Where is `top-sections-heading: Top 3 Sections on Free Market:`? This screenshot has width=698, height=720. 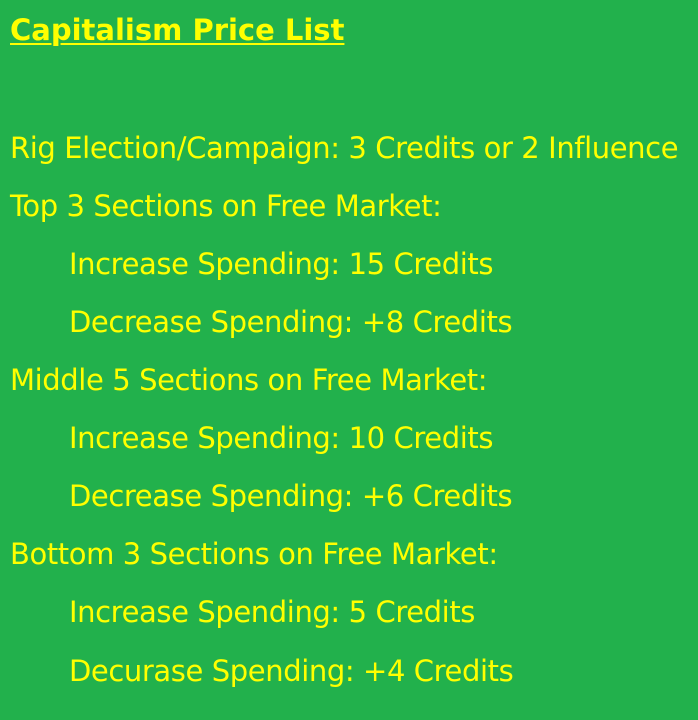 top-sections-heading: Top 3 Sections on Free Market: is located at coordinates (226, 206).